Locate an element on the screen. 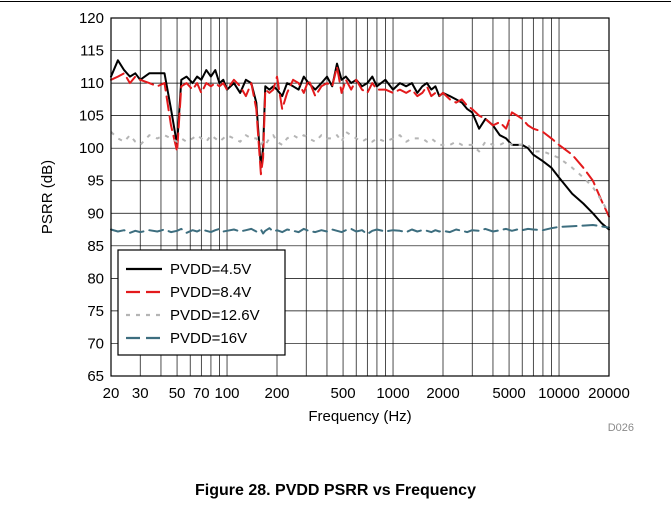 This screenshot has width=671, height=514. y-tick-label: 110 is located at coordinates (92, 83).